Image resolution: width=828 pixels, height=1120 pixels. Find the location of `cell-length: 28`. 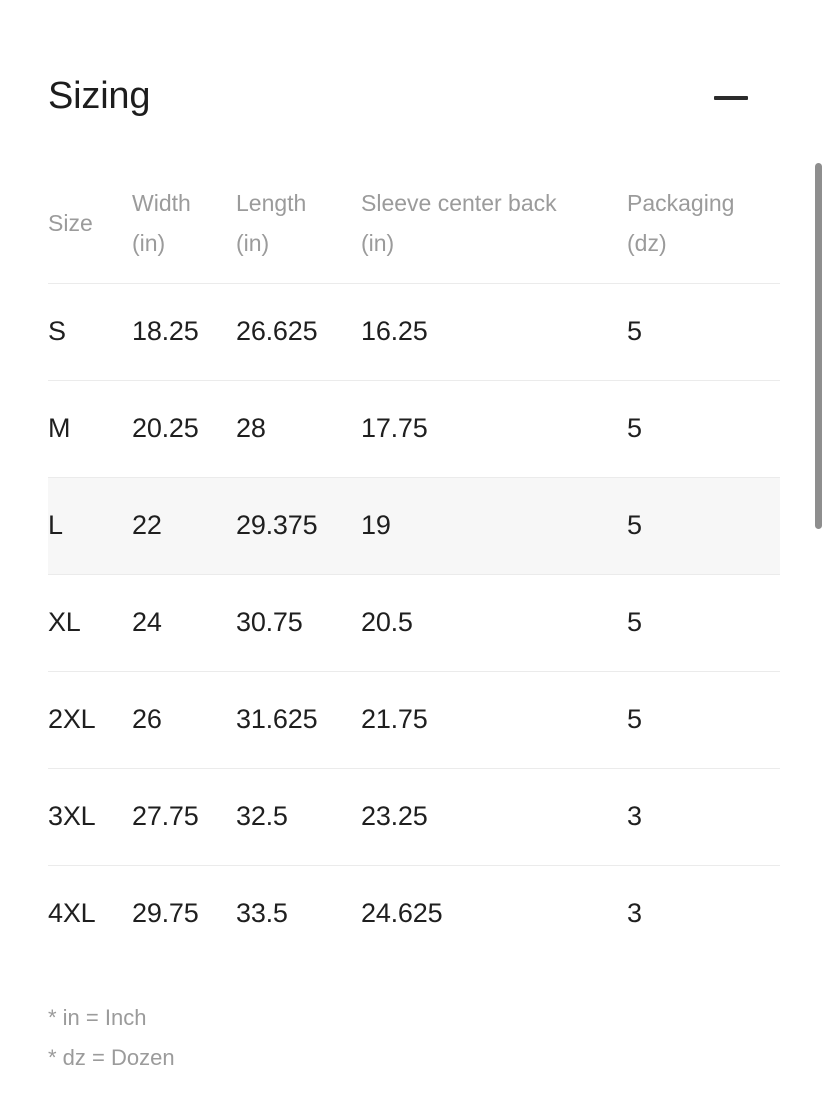

cell-length: 28 is located at coordinates (298, 429).